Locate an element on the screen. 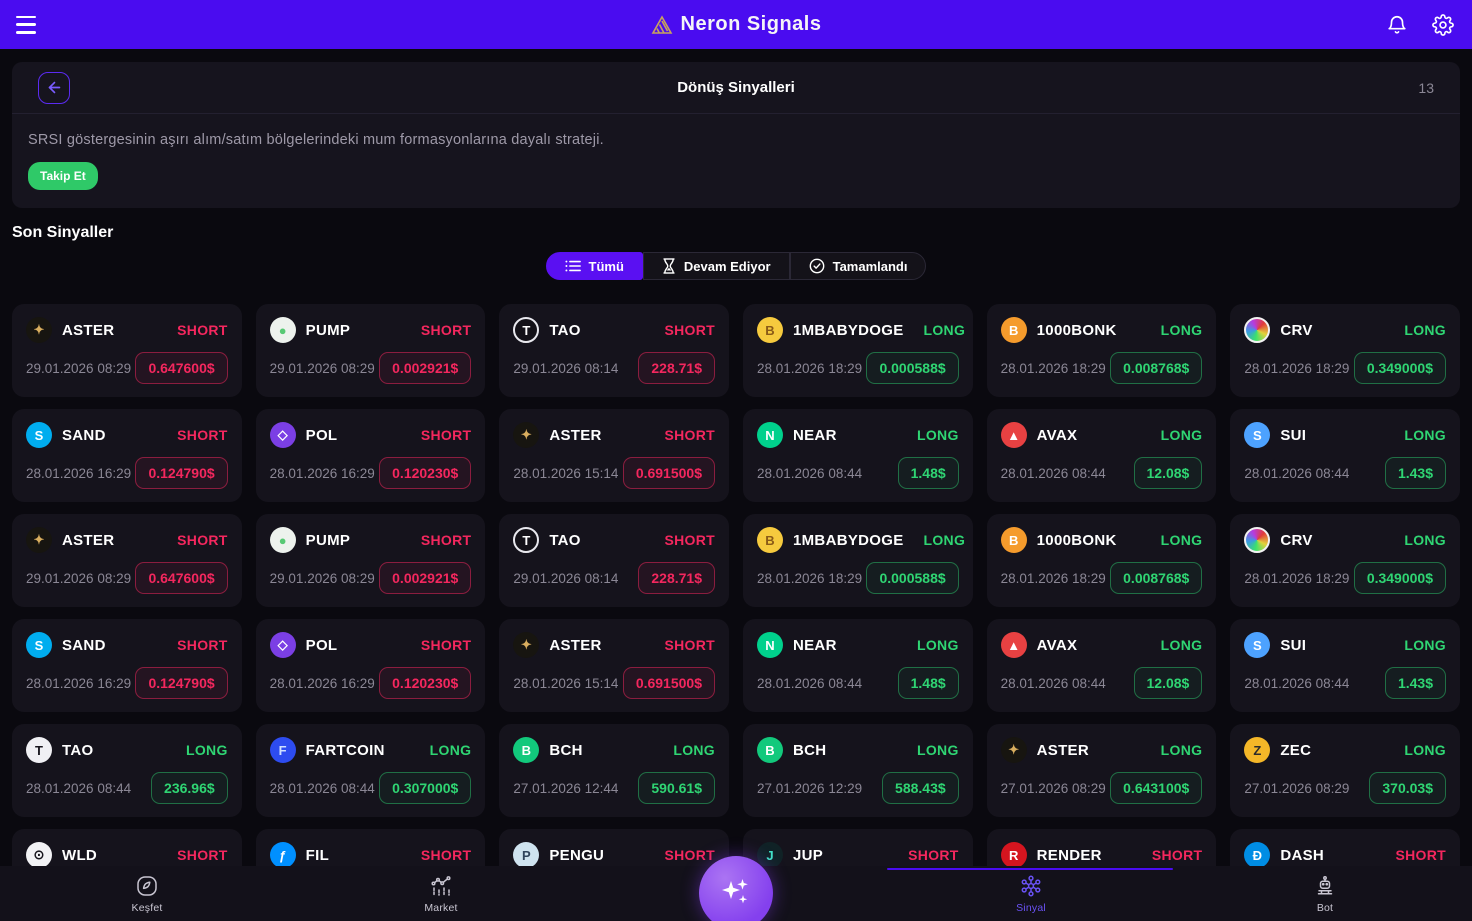  signal-date: 28.01.2026 15:14 is located at coordinates (566, 683).